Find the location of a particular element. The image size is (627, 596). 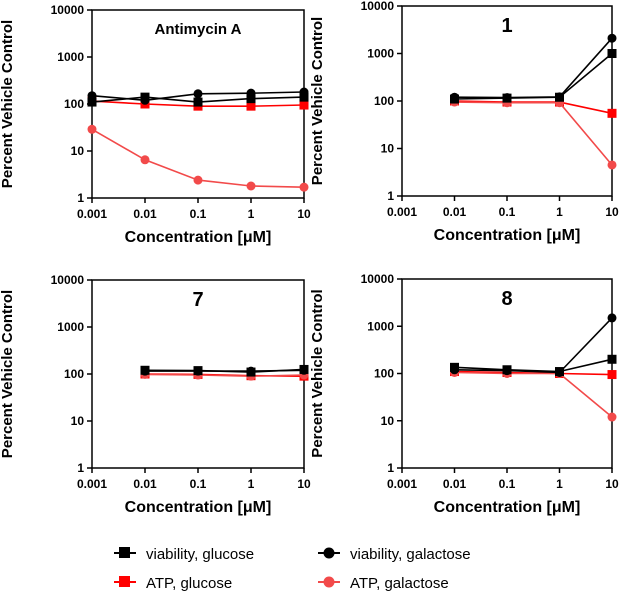

legend-item-viability-galactose: viability, galactose is located at coordinates (394, 554).